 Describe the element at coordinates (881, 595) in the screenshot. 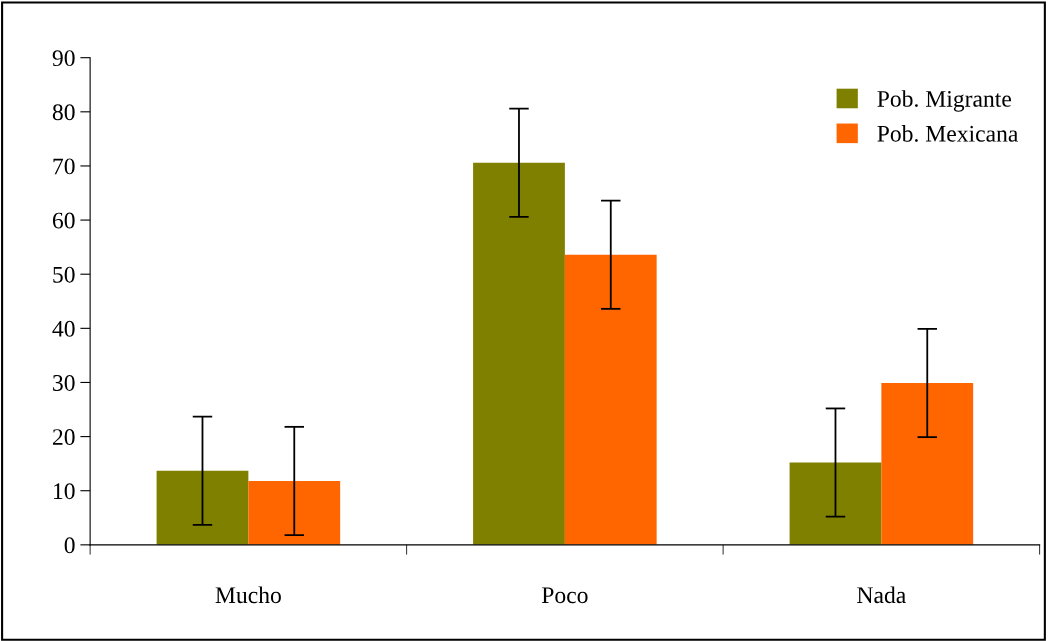

I see `x-tick-label: Nada` at that location.